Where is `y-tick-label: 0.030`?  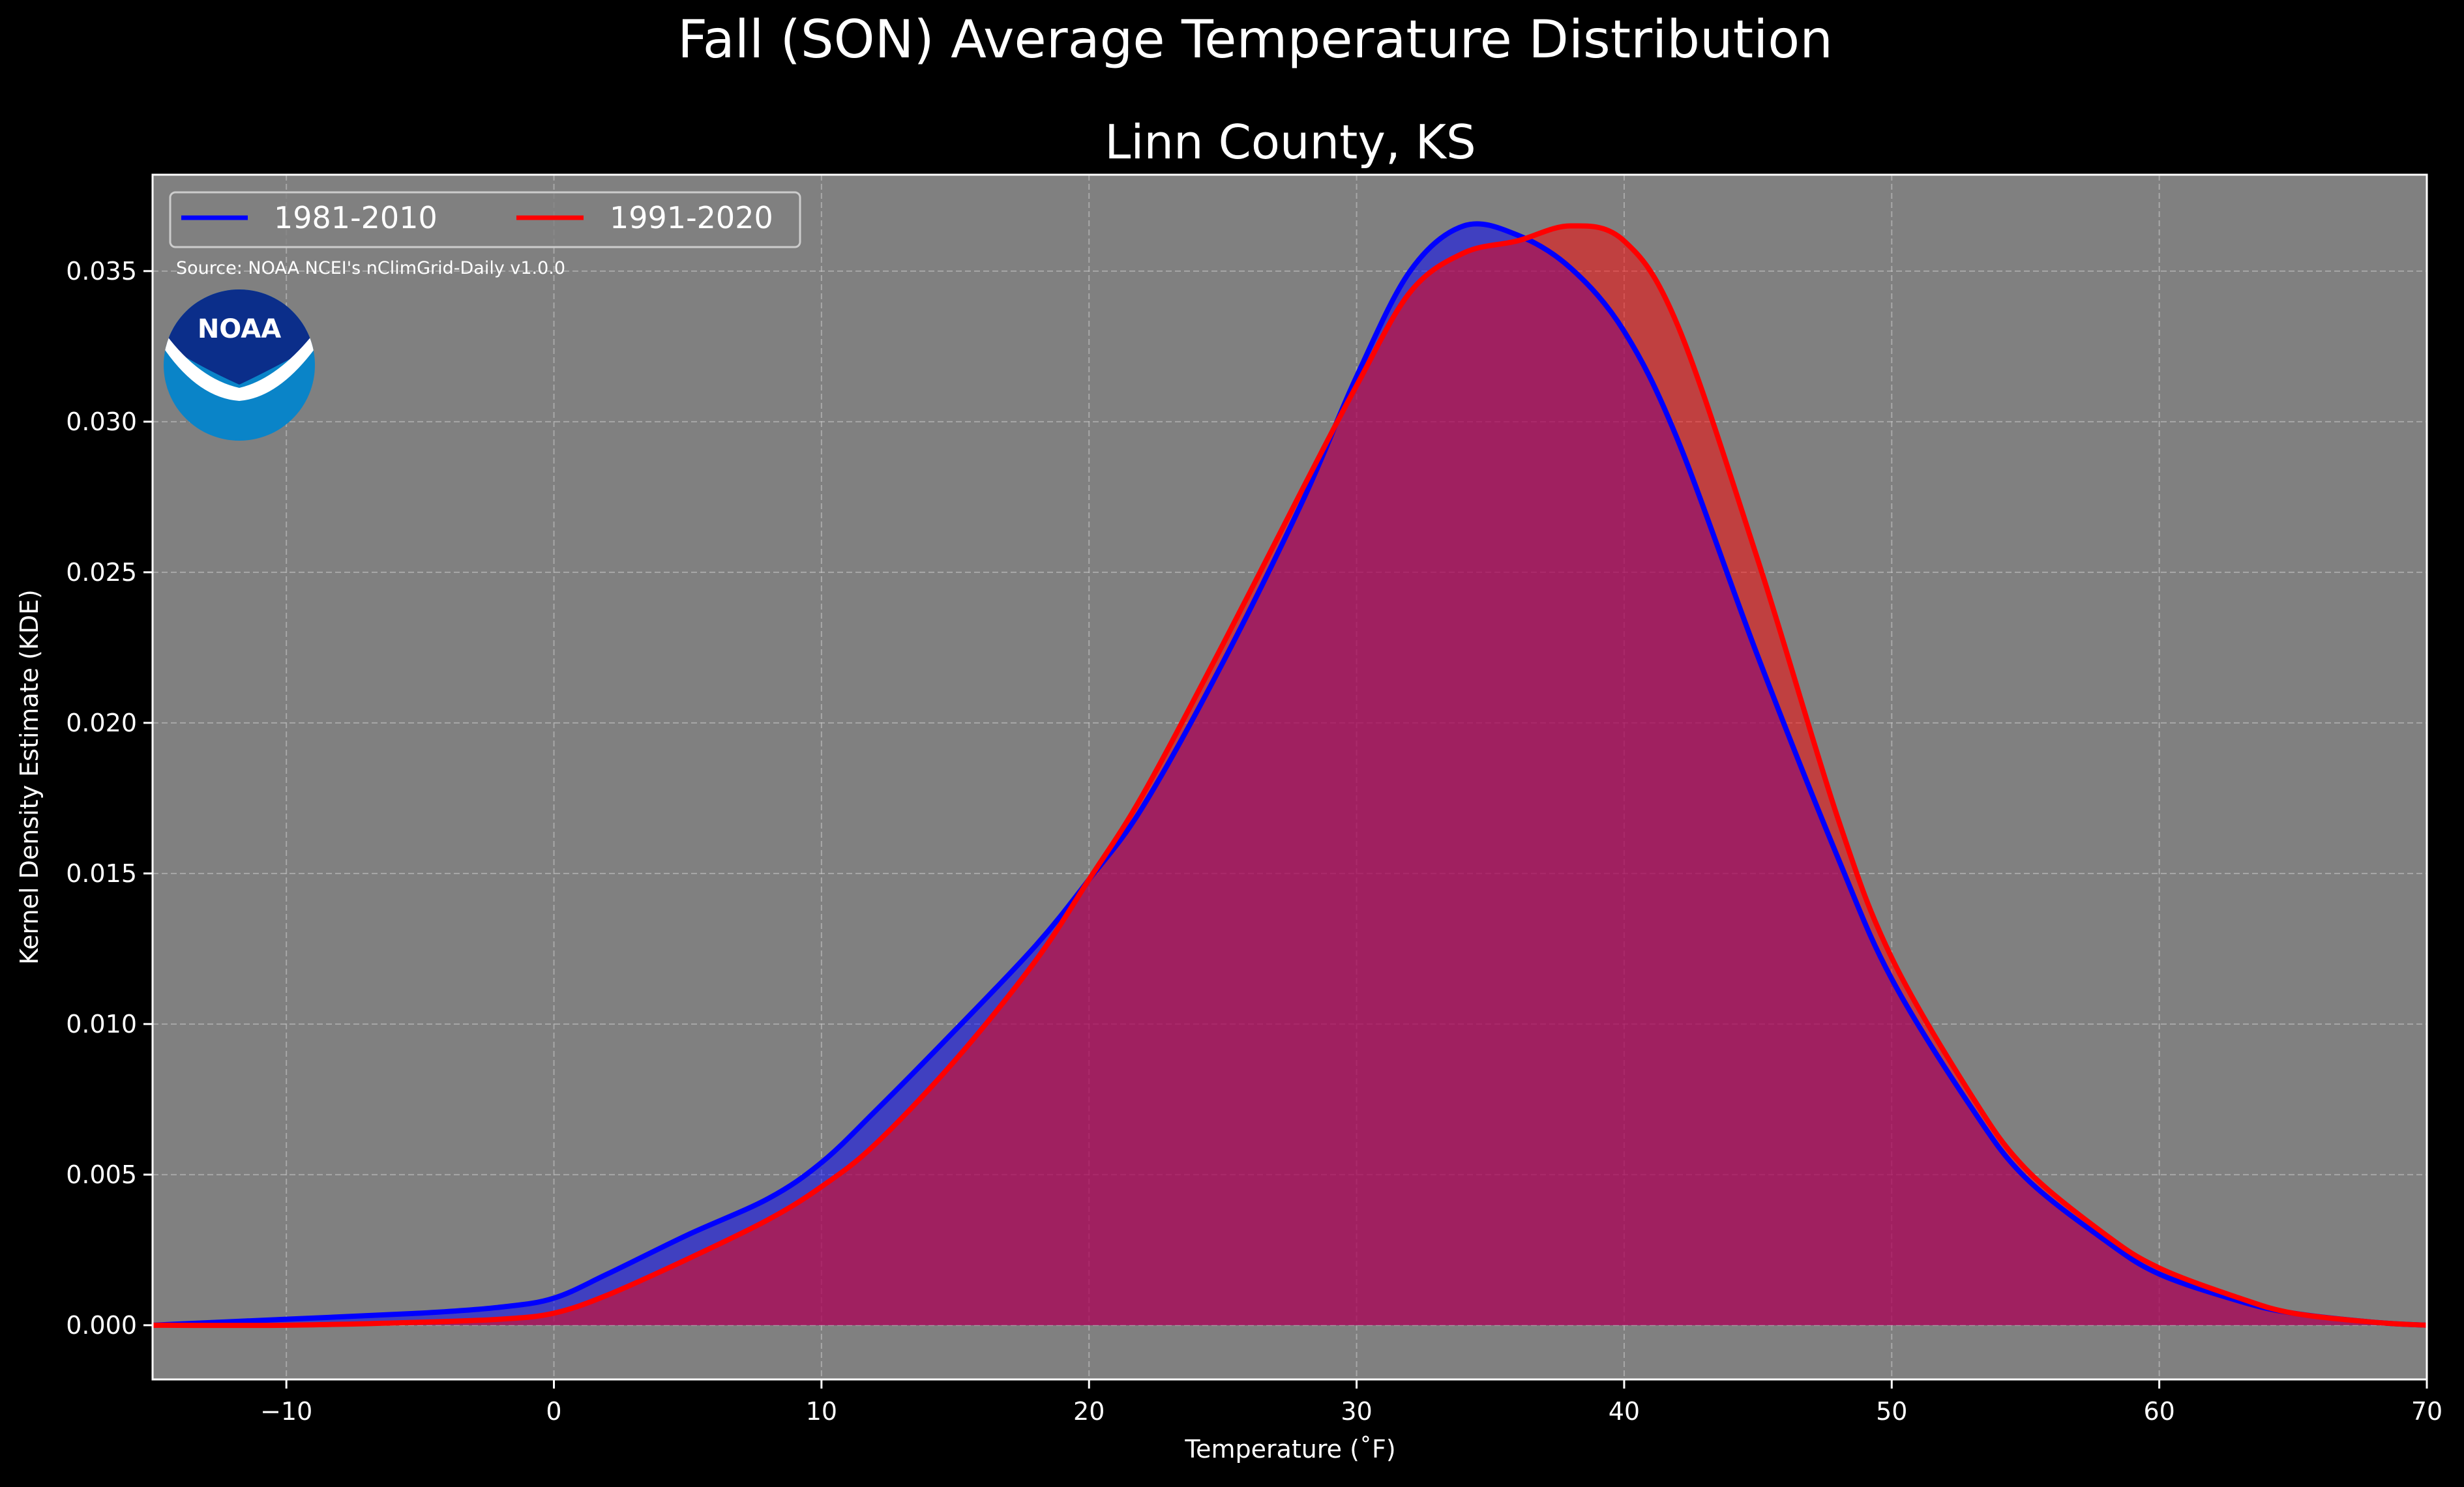 y-tick-label: 0.030 is located at coordinates (101, 421).